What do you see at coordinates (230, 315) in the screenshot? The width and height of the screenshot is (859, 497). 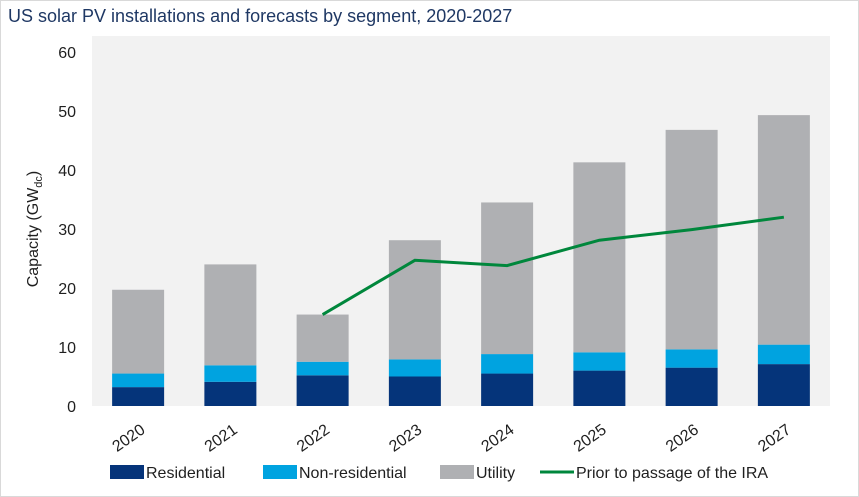 I see `bar-utility-2021` at bounding box center [230, 315].